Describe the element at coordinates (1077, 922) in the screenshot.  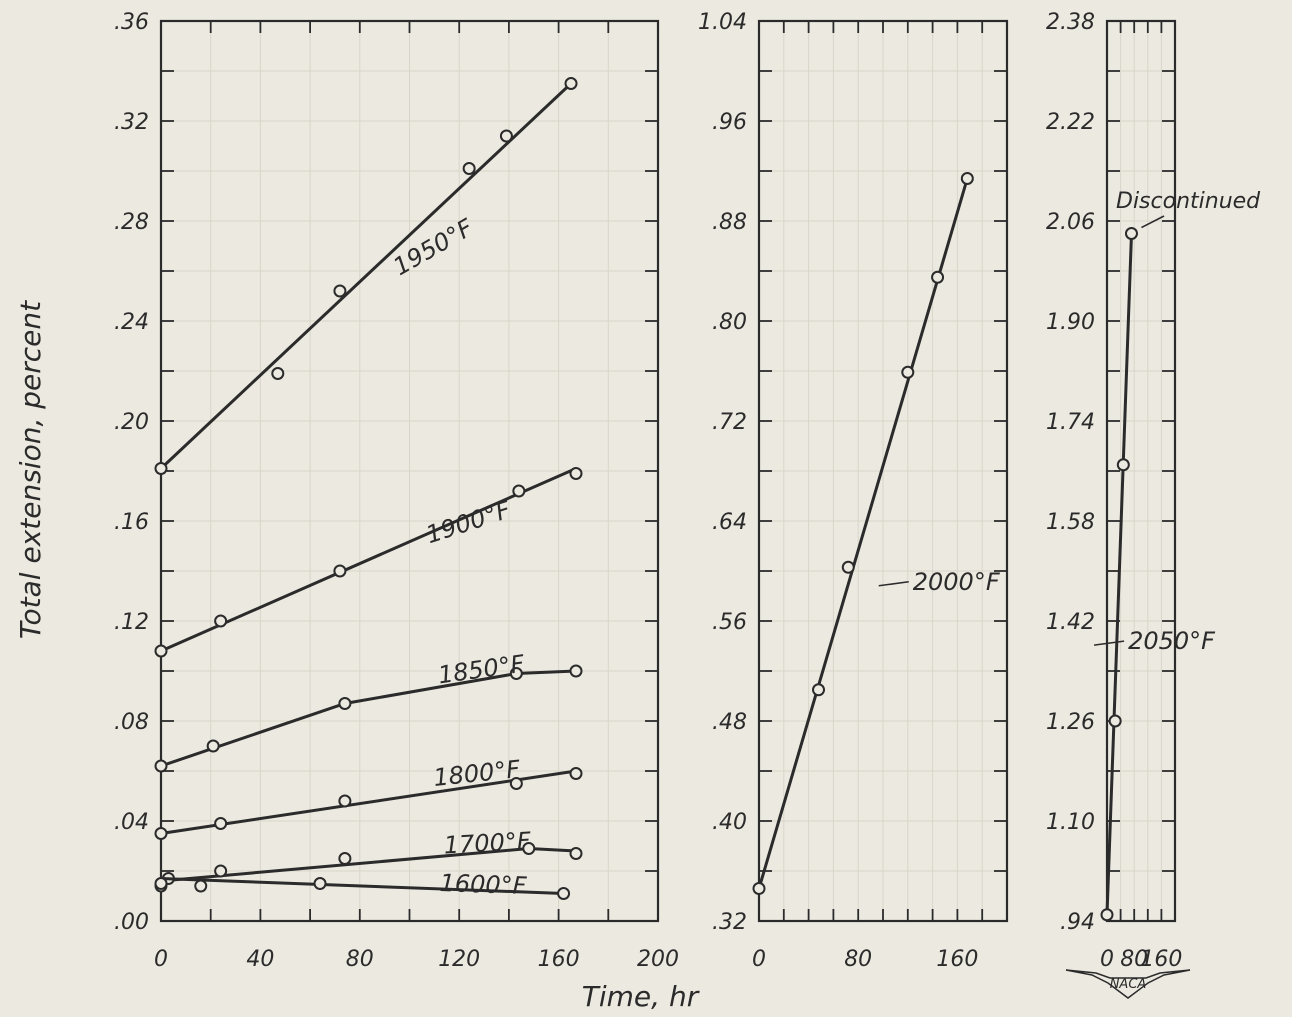
I see `right-y-tick-label: .94` at that location.